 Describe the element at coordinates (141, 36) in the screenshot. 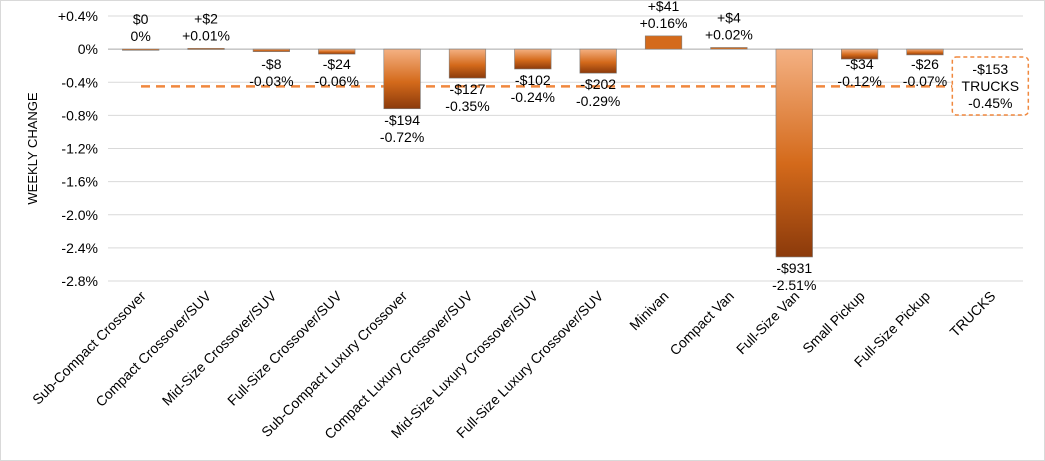

I see `data-label-line: 0%` at that location.